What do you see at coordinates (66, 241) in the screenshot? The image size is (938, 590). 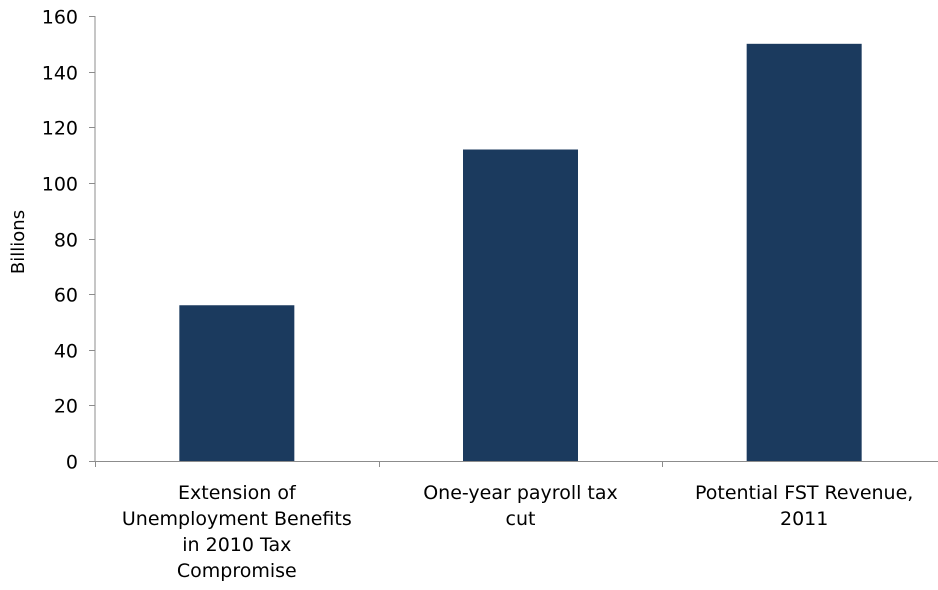 I see `y-tick-label: 80` at bounding box center [66, 241].